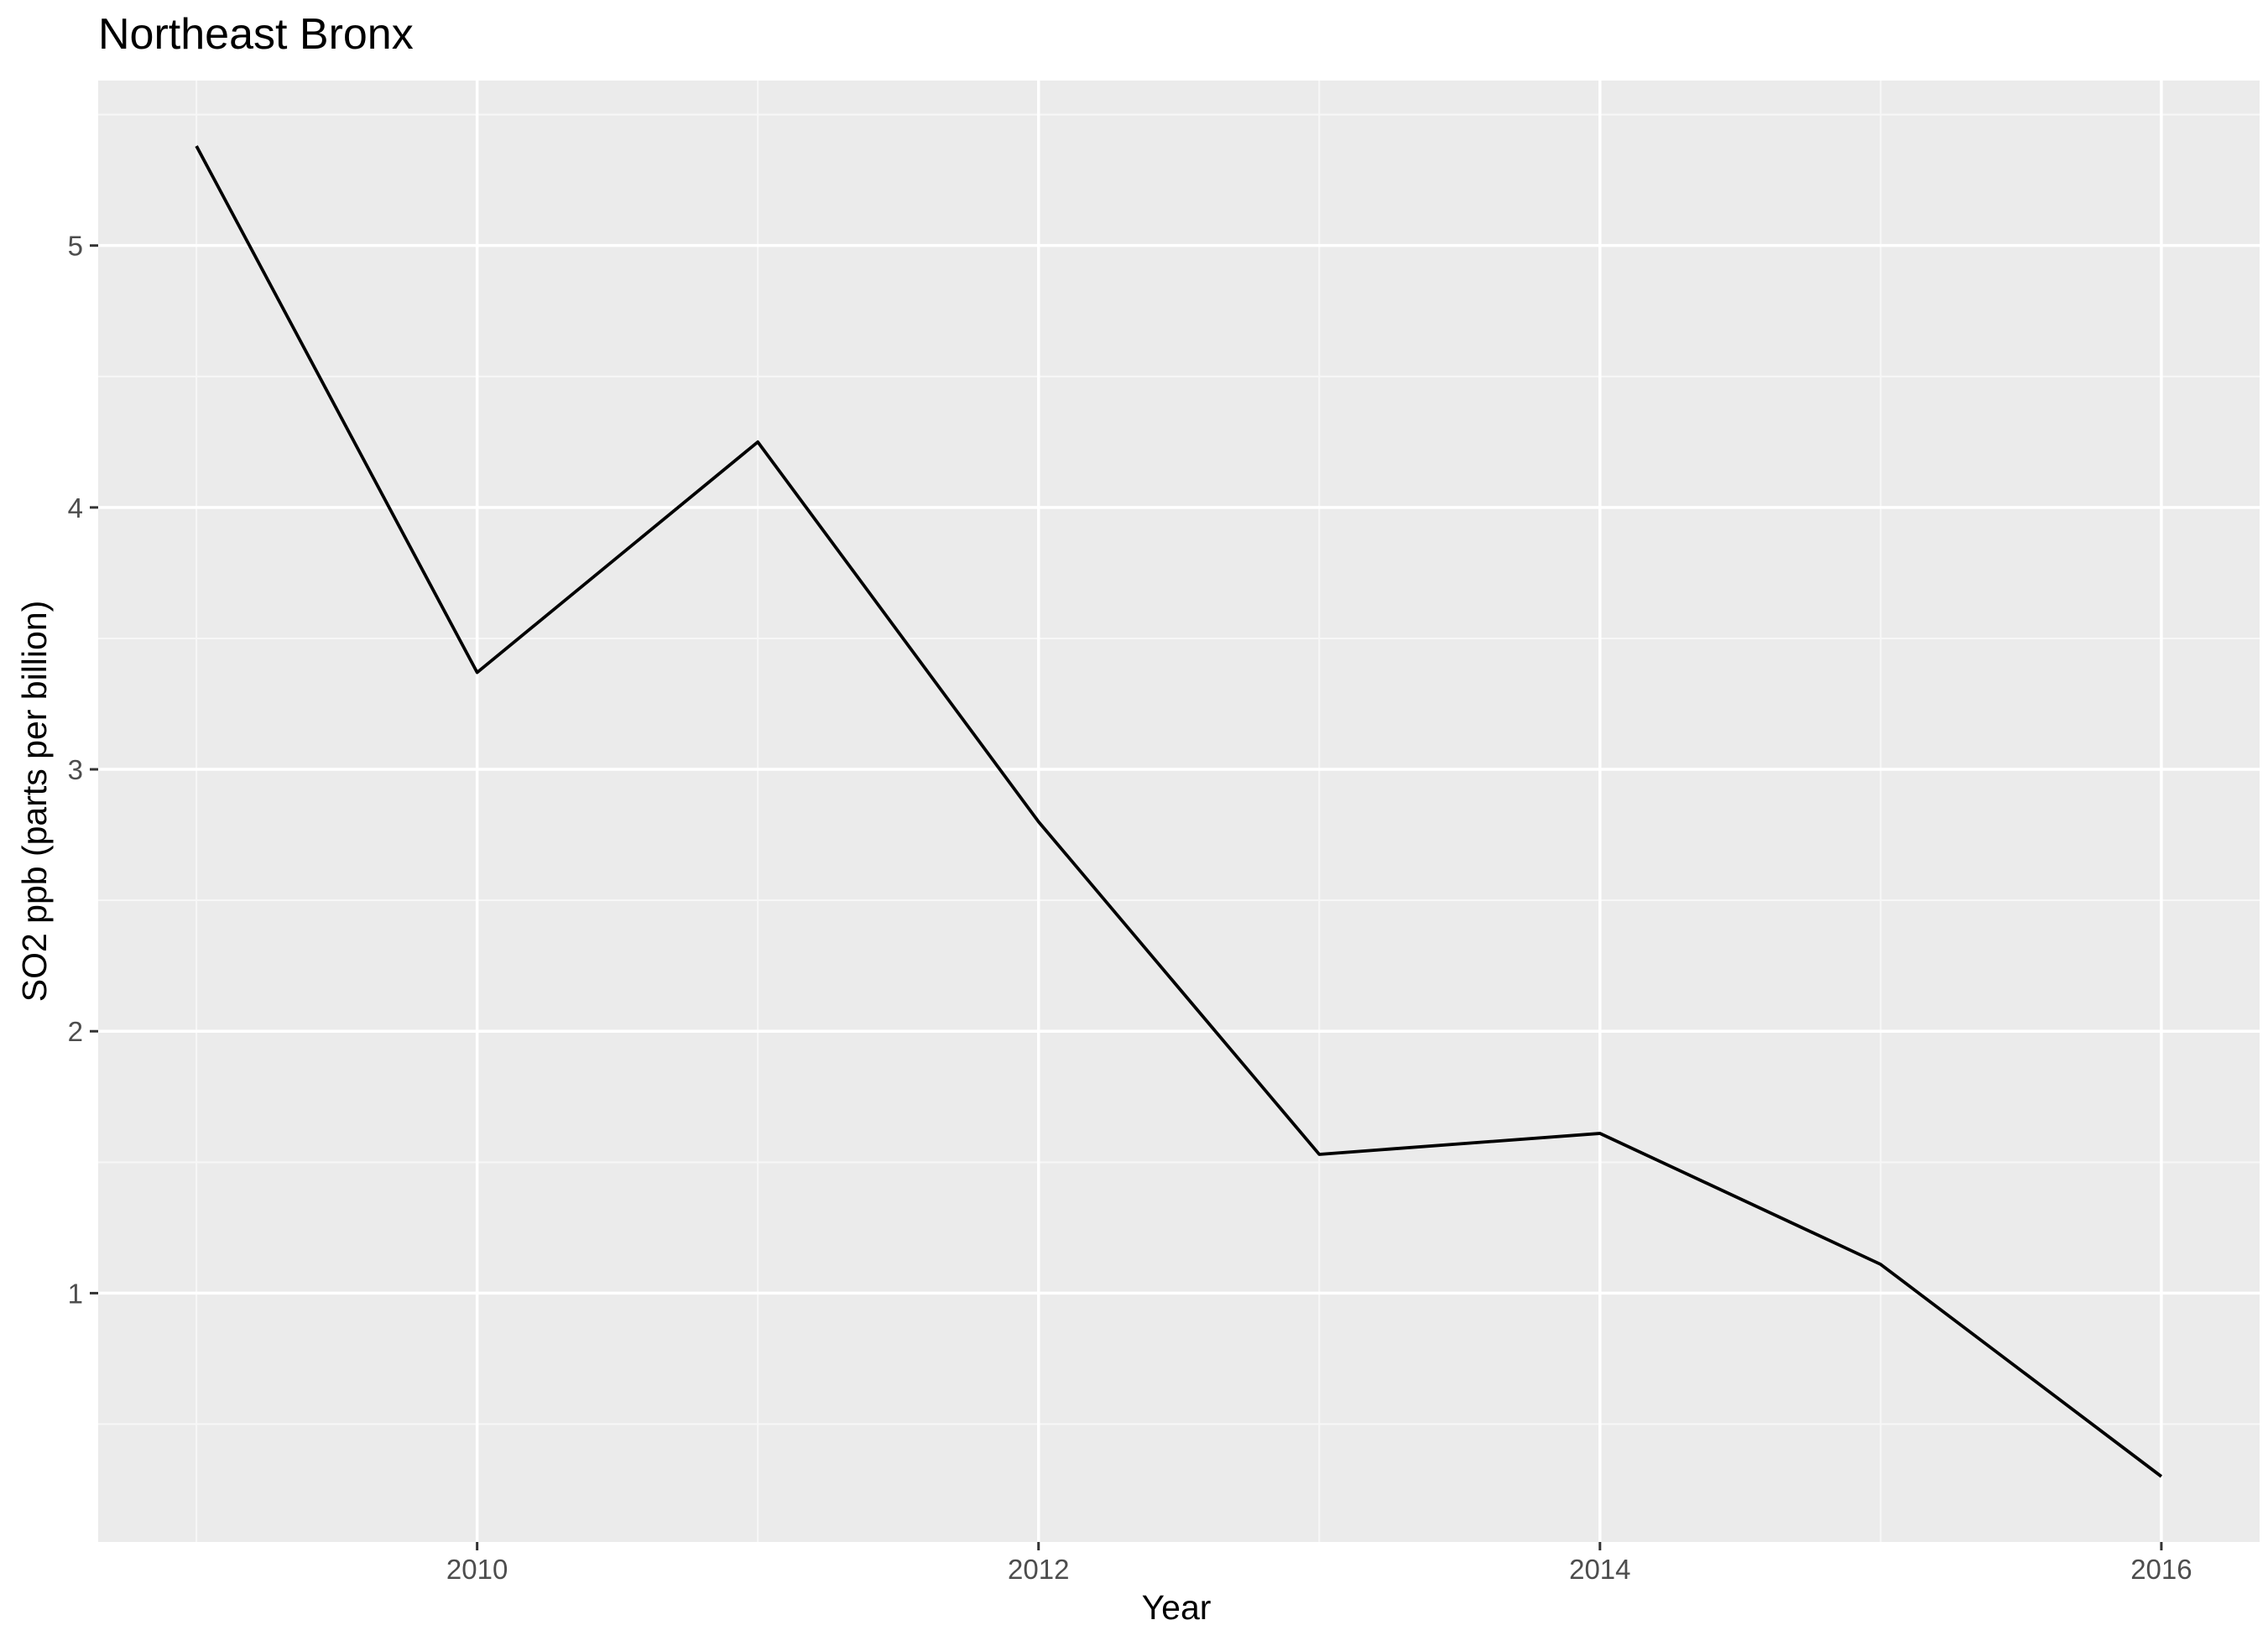  What do you see at coordinates (2161, 1570) in the screenshot?
I see `x-tick-label: 2016` at bounding box center [2161, 1570].